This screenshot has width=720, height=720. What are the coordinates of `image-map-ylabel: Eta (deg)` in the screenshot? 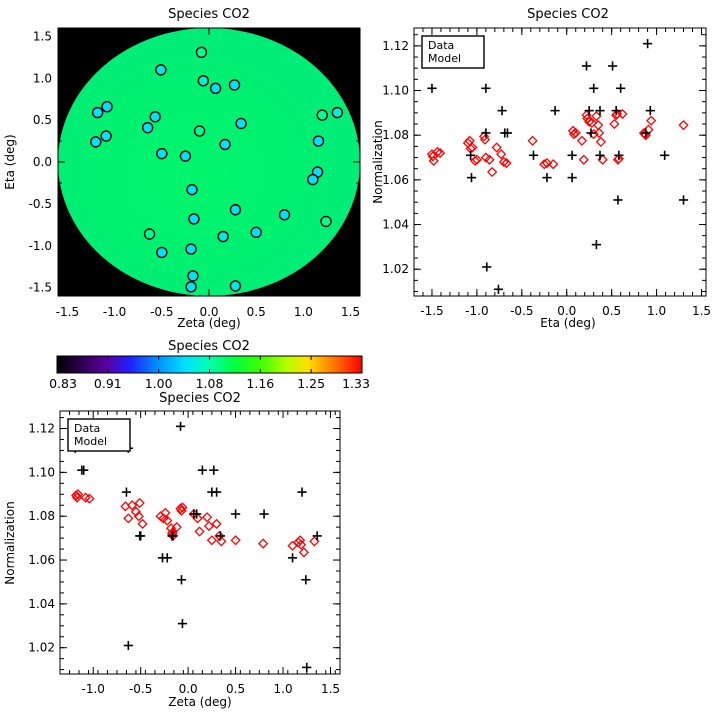 It's located at (10, 161).